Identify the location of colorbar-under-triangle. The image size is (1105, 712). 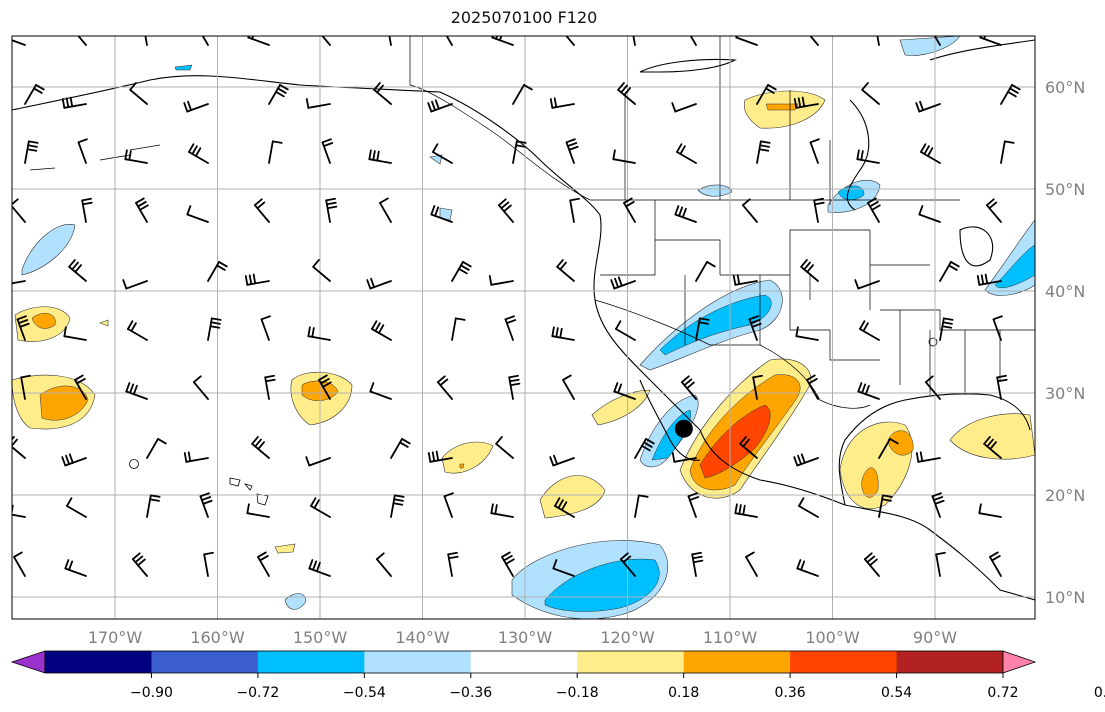
(28, 662).